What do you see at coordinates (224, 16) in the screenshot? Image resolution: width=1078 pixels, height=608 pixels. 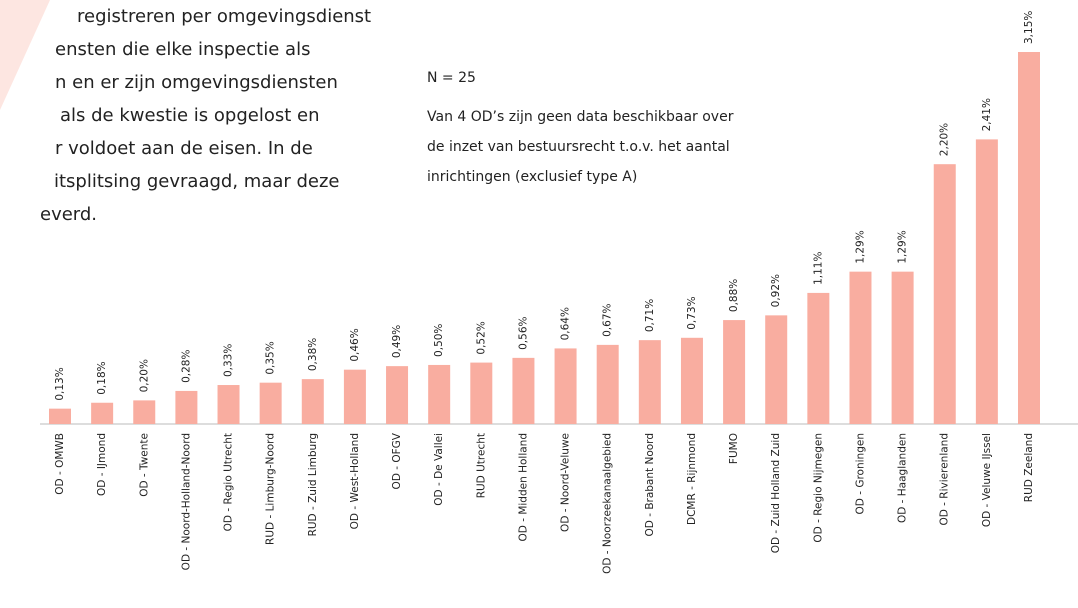 I see `body-text: registreren per omgevingsdienst` at bounding box center [224, 16].